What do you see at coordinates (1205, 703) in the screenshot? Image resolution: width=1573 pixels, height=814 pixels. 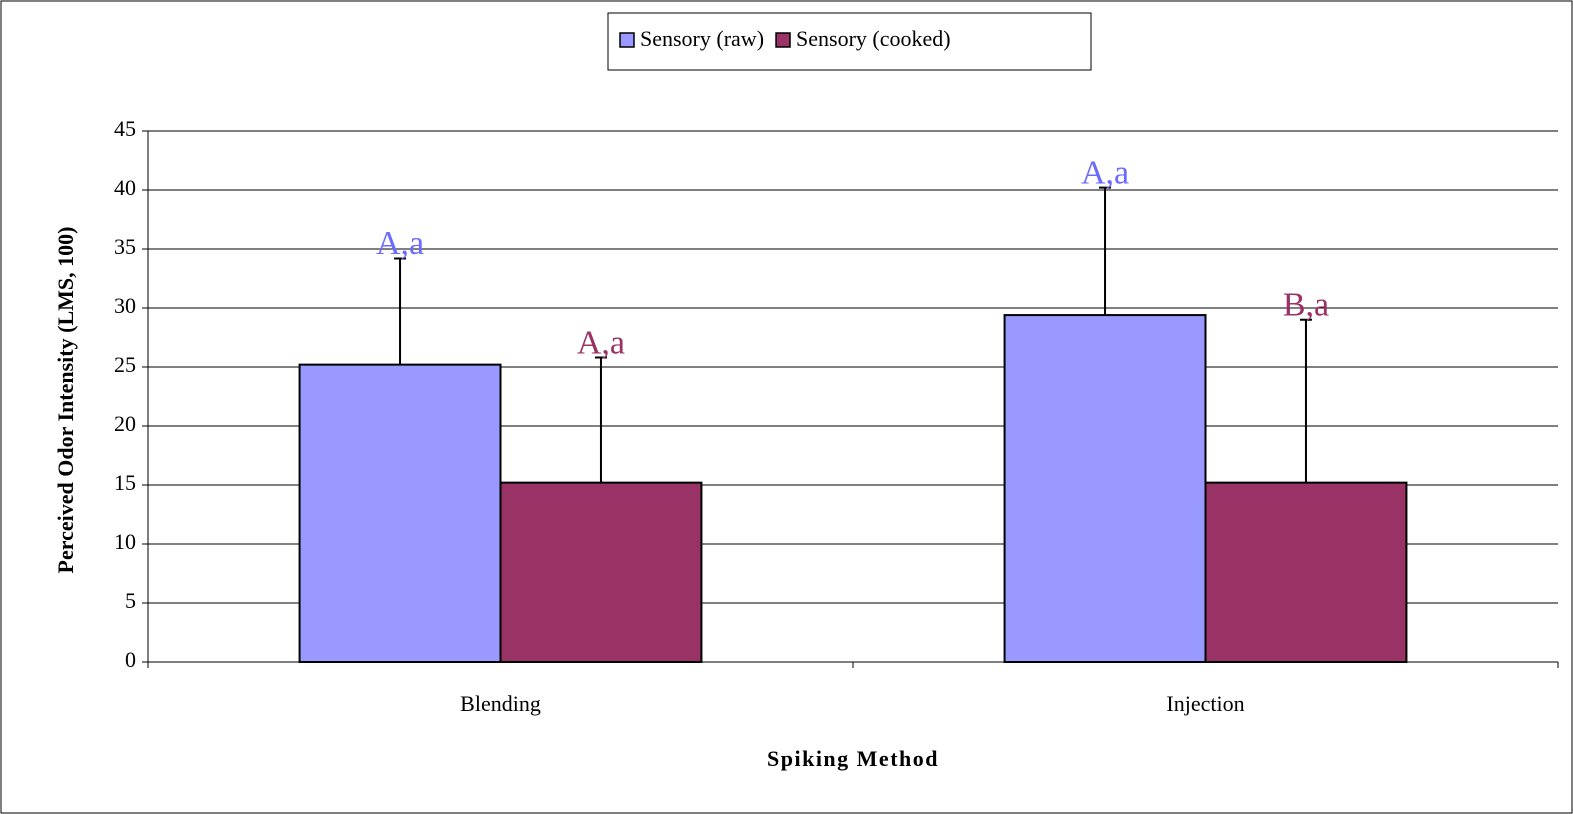 I see `x-tick-label: Injection` at bounding box center [1205, 703].